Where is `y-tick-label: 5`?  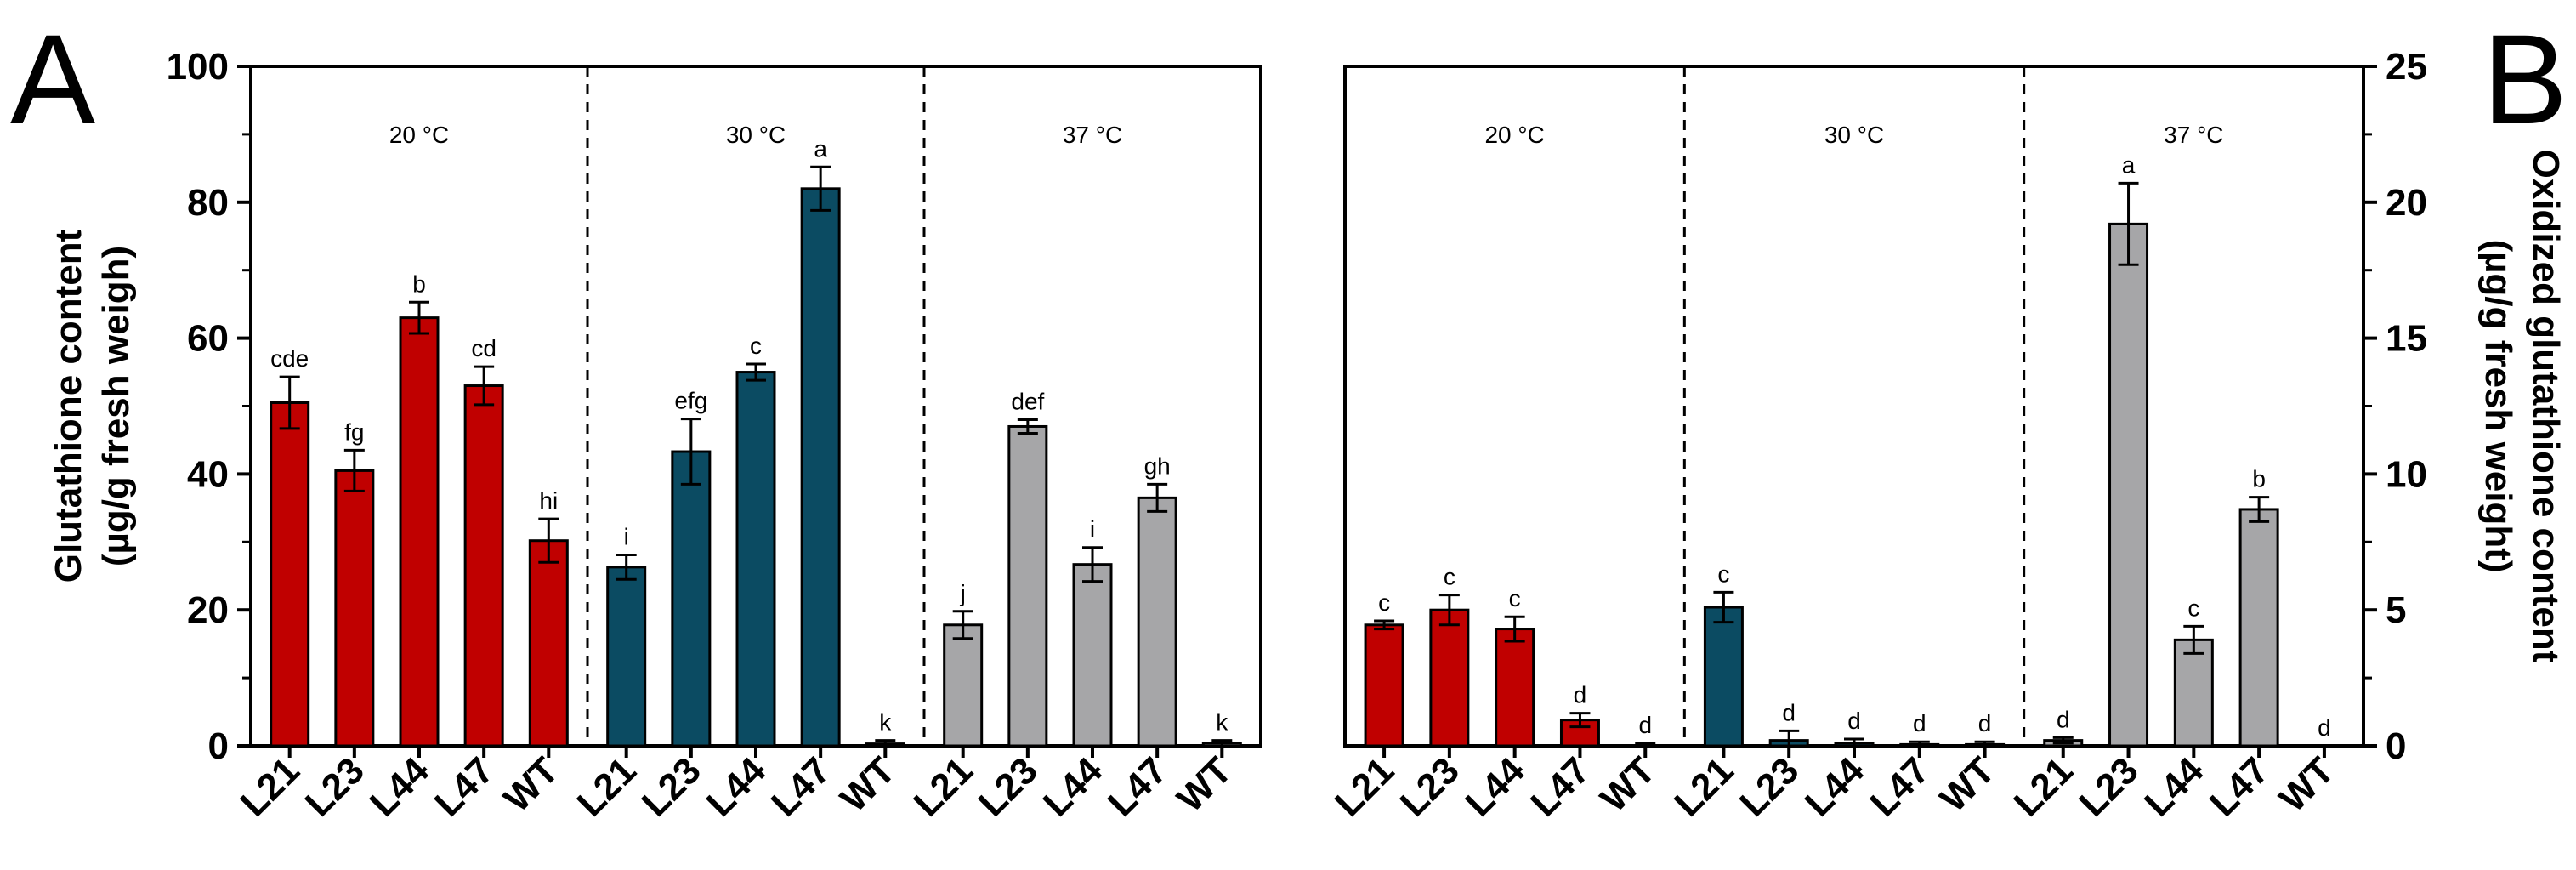 y-tick-label: 5 is located at coordinates (2396, 610).